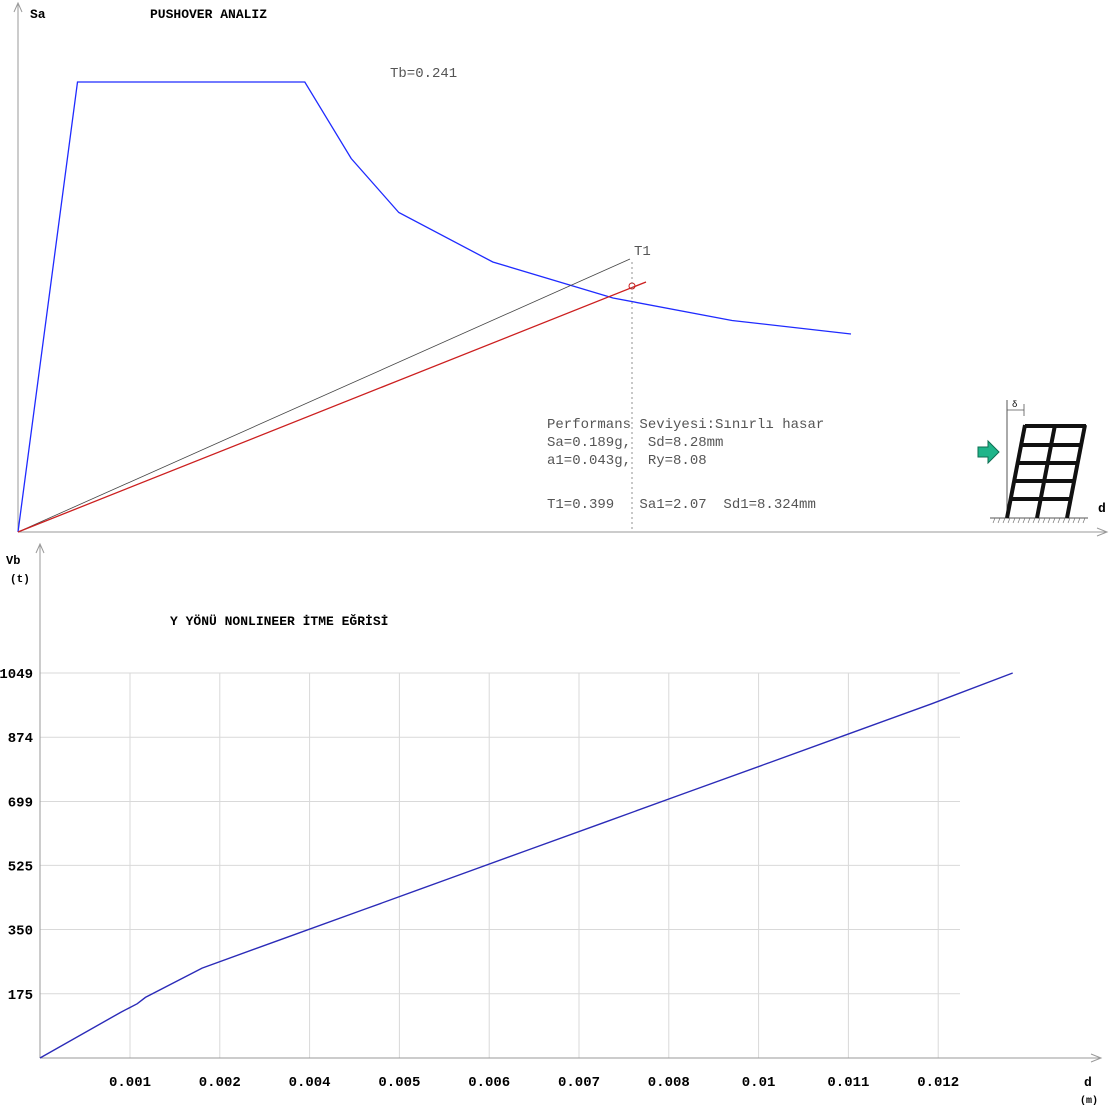 This screenshot has width=1109, height=1118. What do you see at coordinates (1088, 1082) in the screenshot?
I see `d-axis-bottom-label: d` at bounding box center [1088, 1082].